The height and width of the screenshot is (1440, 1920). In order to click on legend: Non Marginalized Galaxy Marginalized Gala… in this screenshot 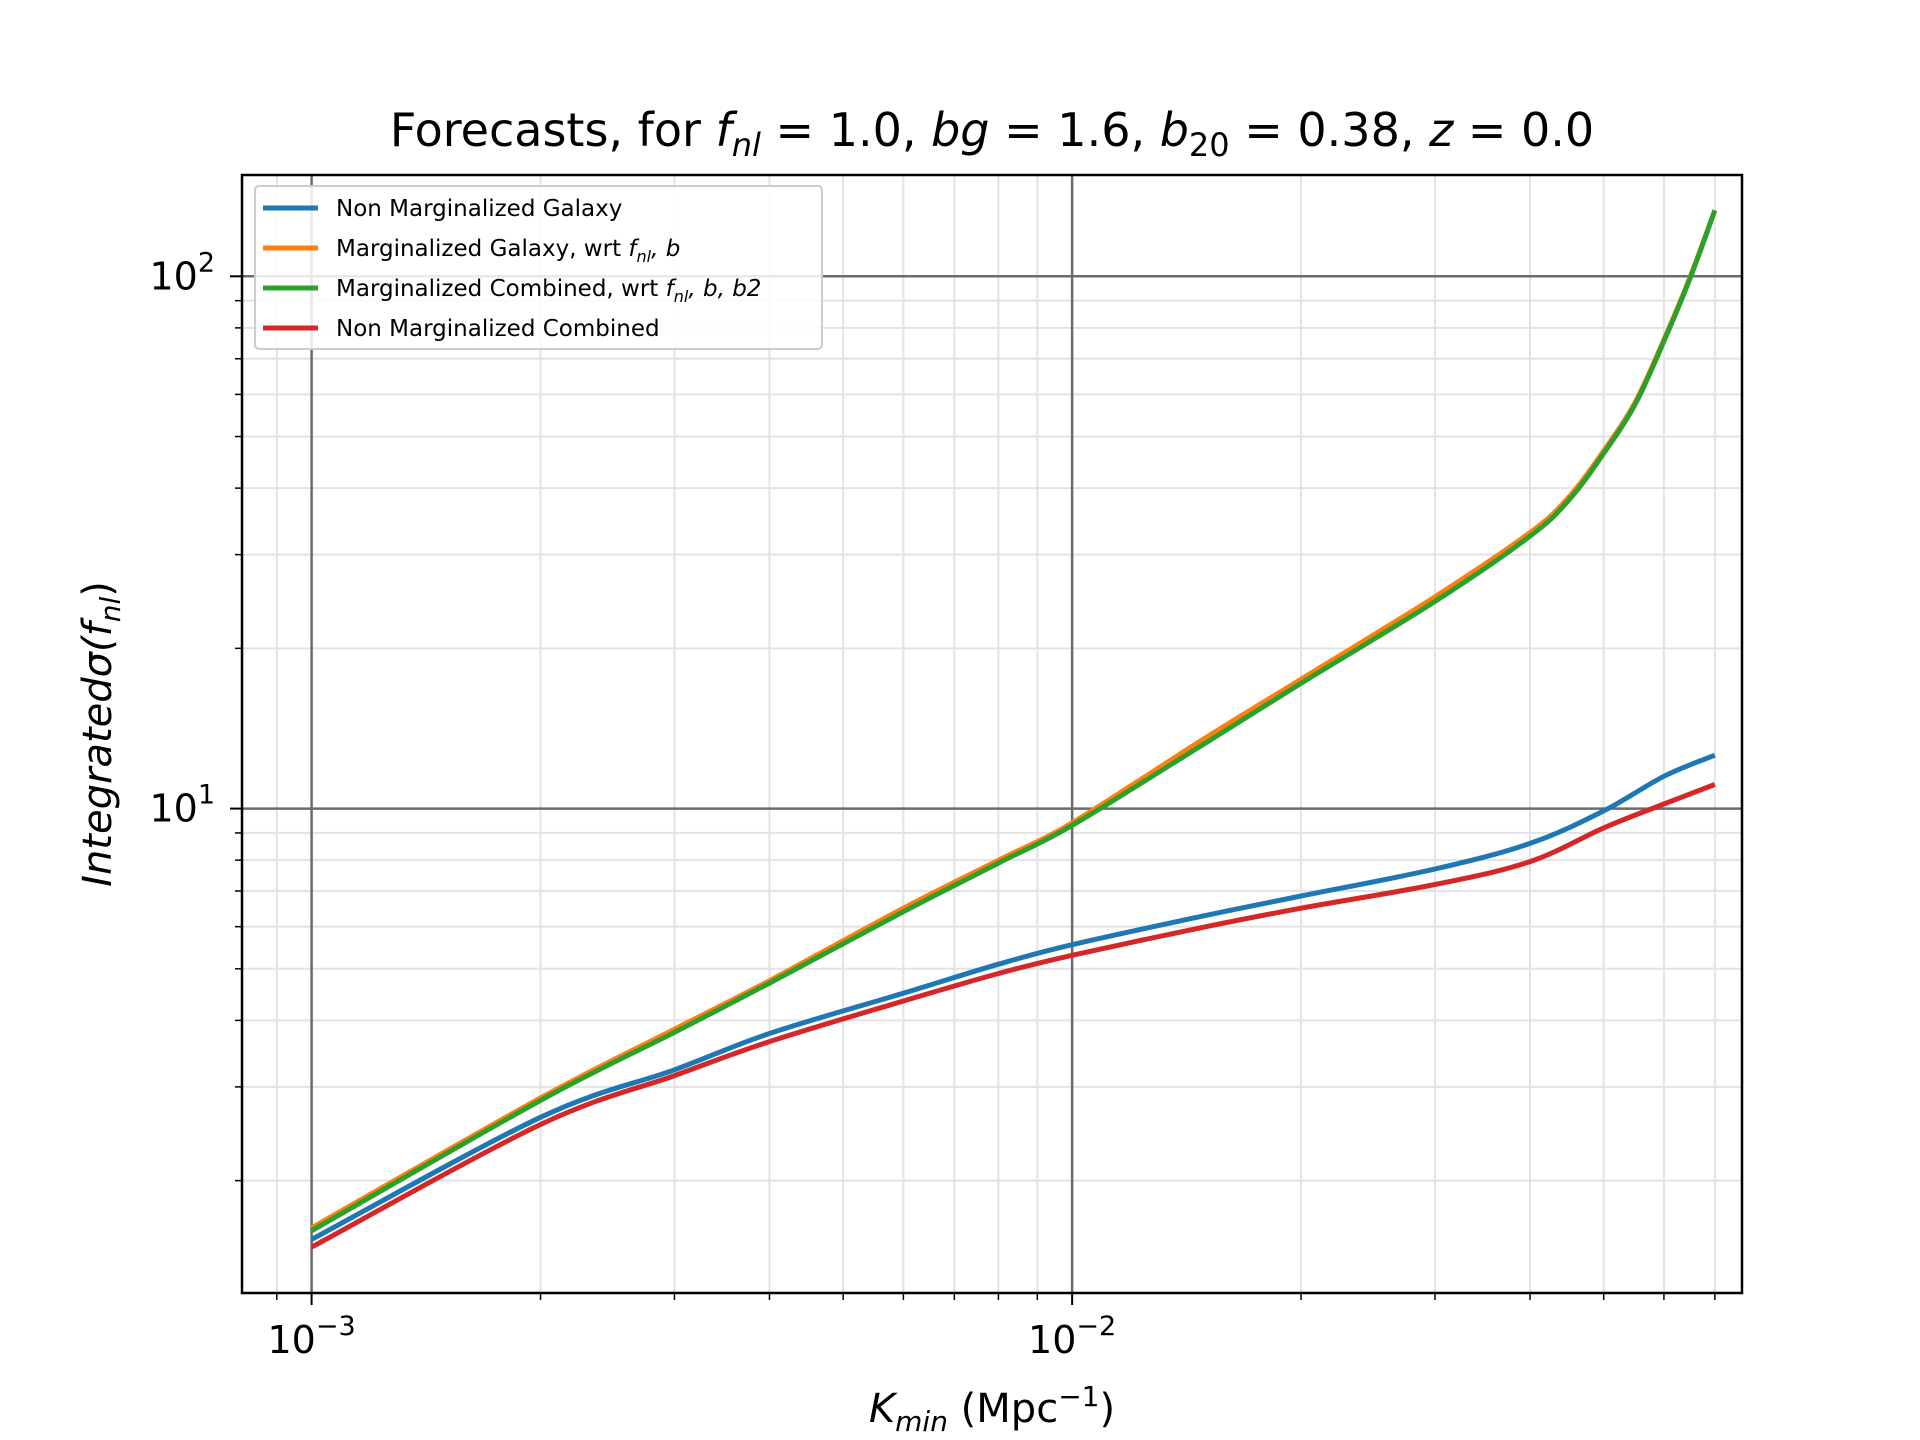, I will do `click(538, 267)`.